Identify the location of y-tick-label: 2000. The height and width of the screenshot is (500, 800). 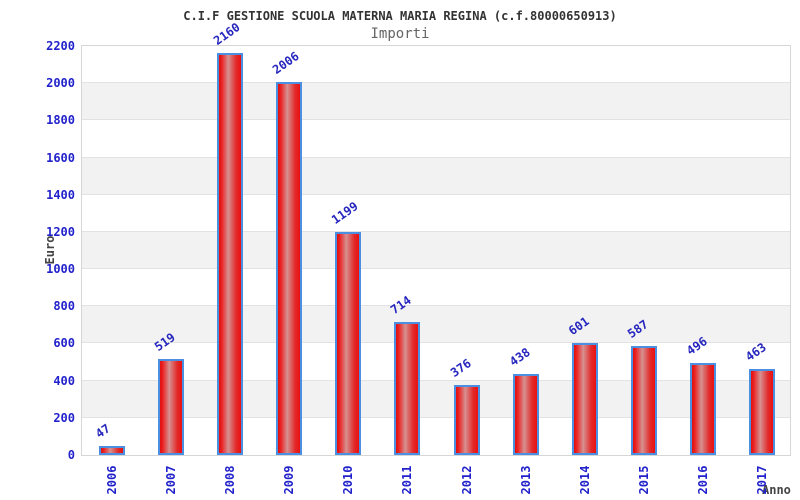
(60, 83).